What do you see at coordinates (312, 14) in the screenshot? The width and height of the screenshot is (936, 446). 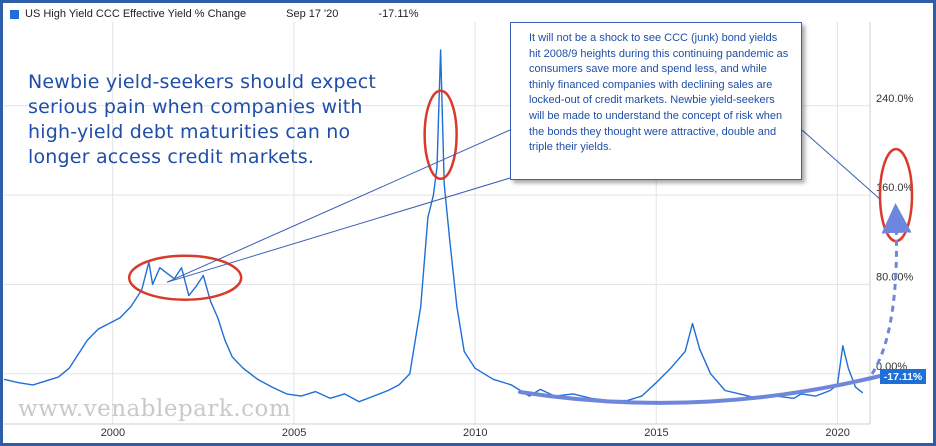 I see `legend-date: Sep 17 '20` at bounding box center [312, 14].